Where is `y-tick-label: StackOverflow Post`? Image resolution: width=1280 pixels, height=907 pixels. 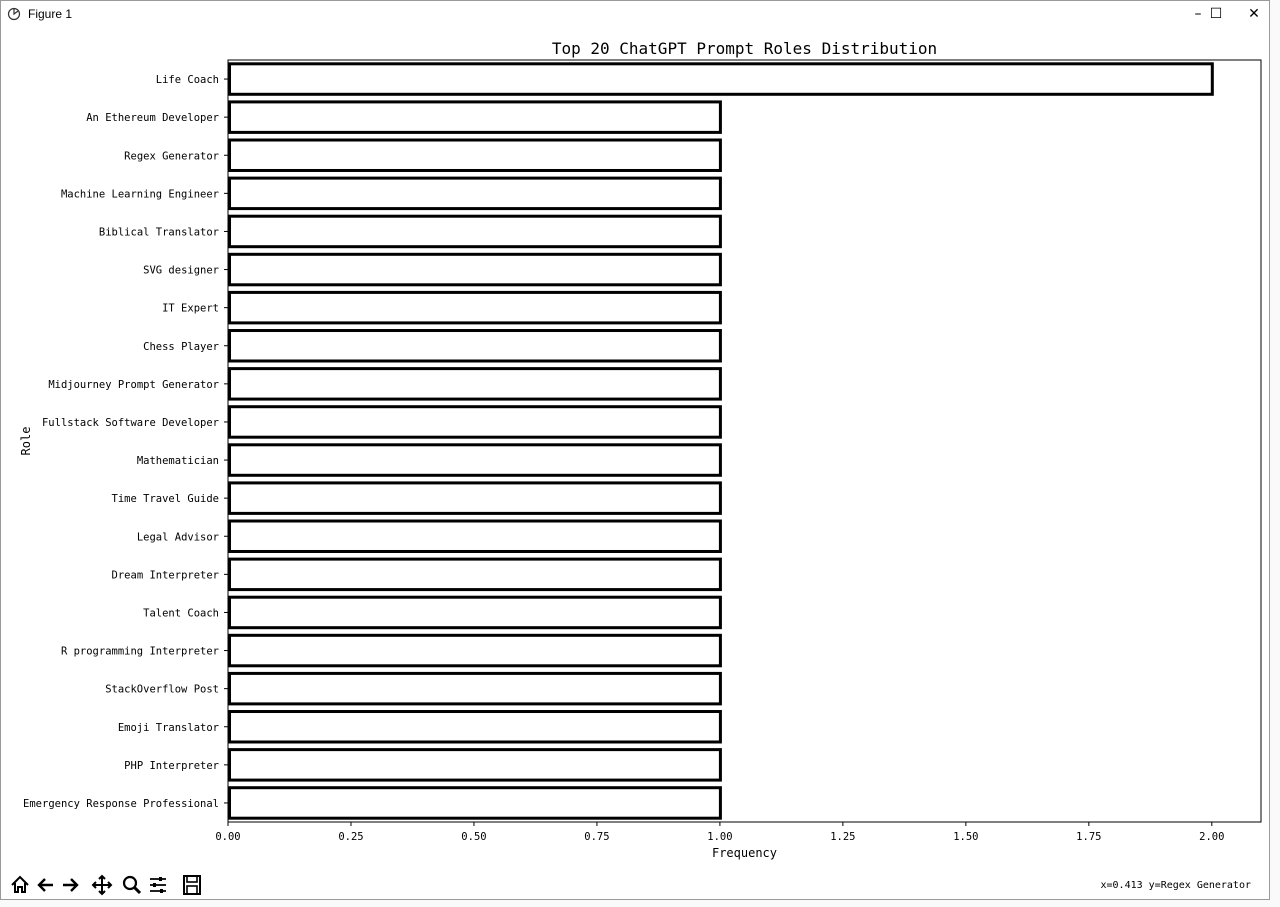 y-tick-label: StackOverflow Post is located at coordinates (162, 690).